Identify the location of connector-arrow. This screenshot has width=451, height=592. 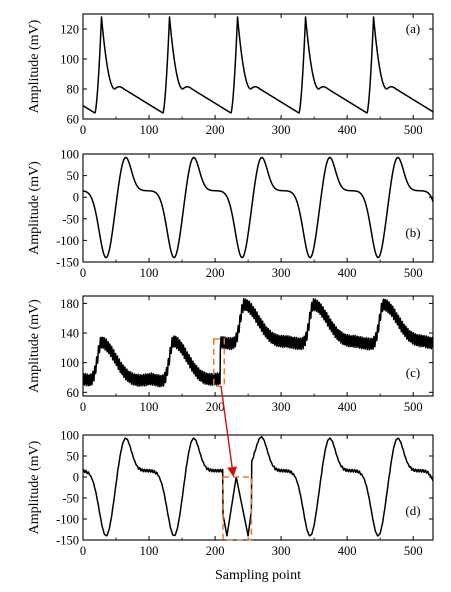
(229, 431).